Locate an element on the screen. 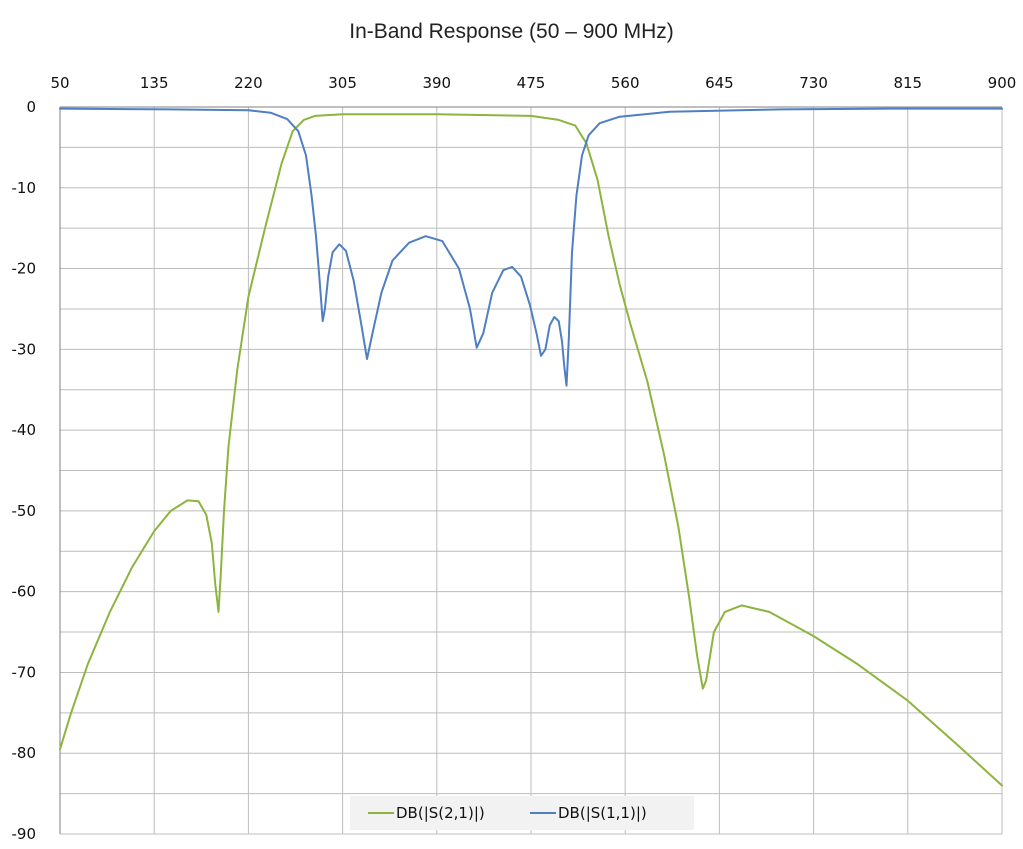  y-tick-label: -50 is located at coordinates (24, 511).